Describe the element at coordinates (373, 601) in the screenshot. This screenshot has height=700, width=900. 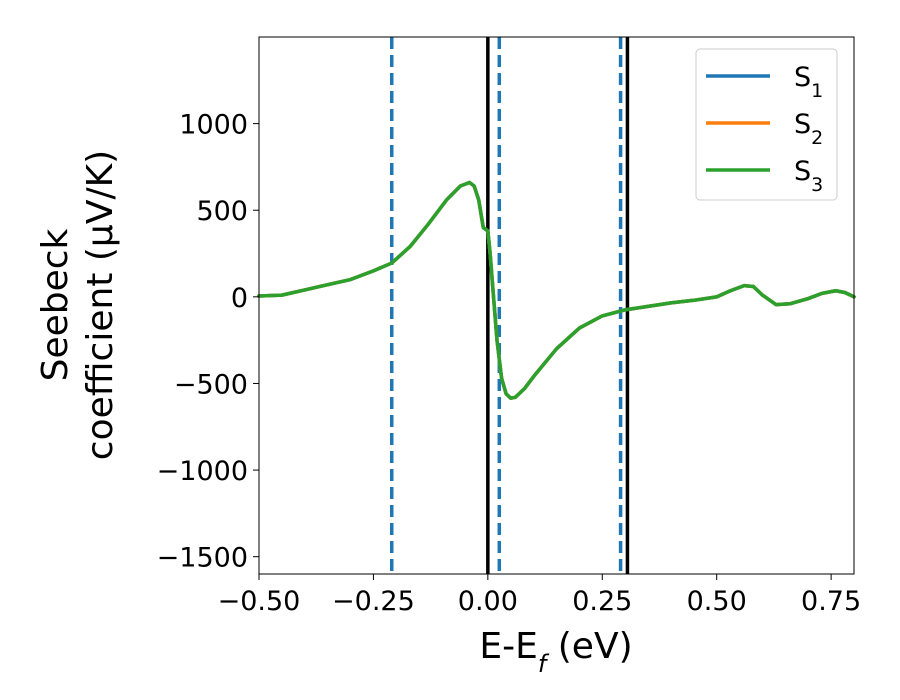
I see `x-tick-label-1: −0.25` at that location.